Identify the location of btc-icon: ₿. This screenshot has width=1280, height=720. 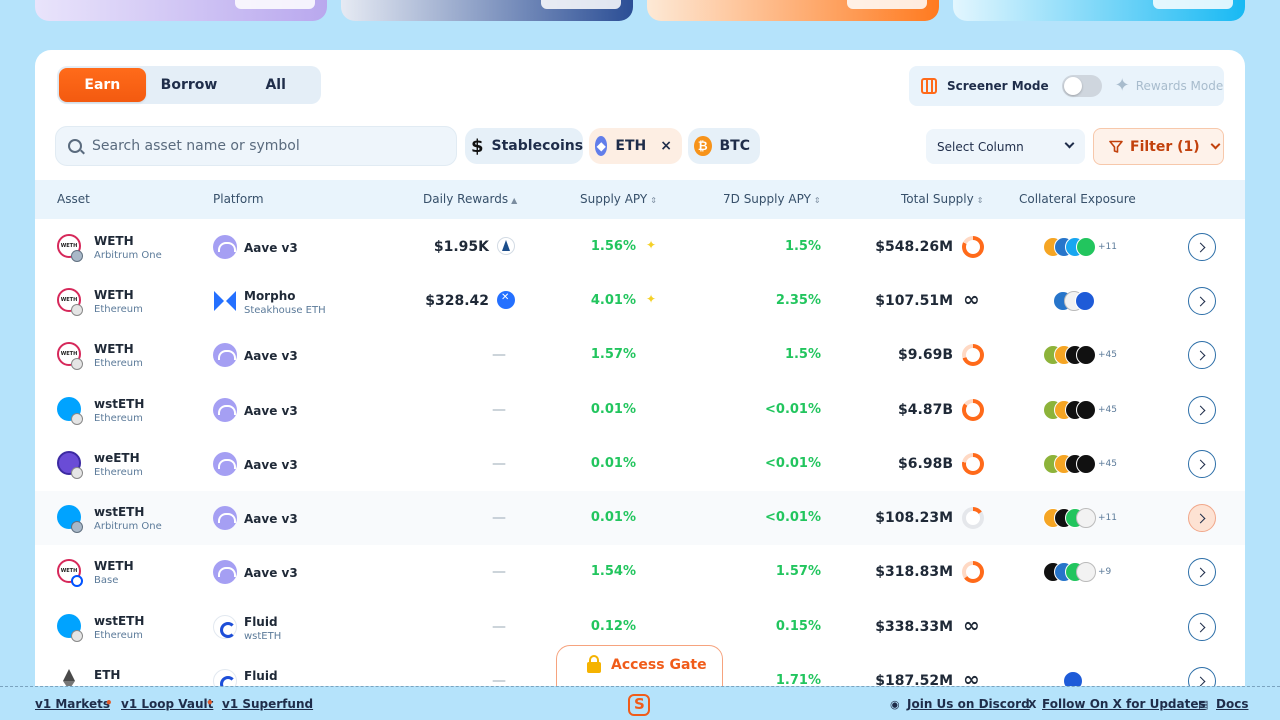
(703, 146).